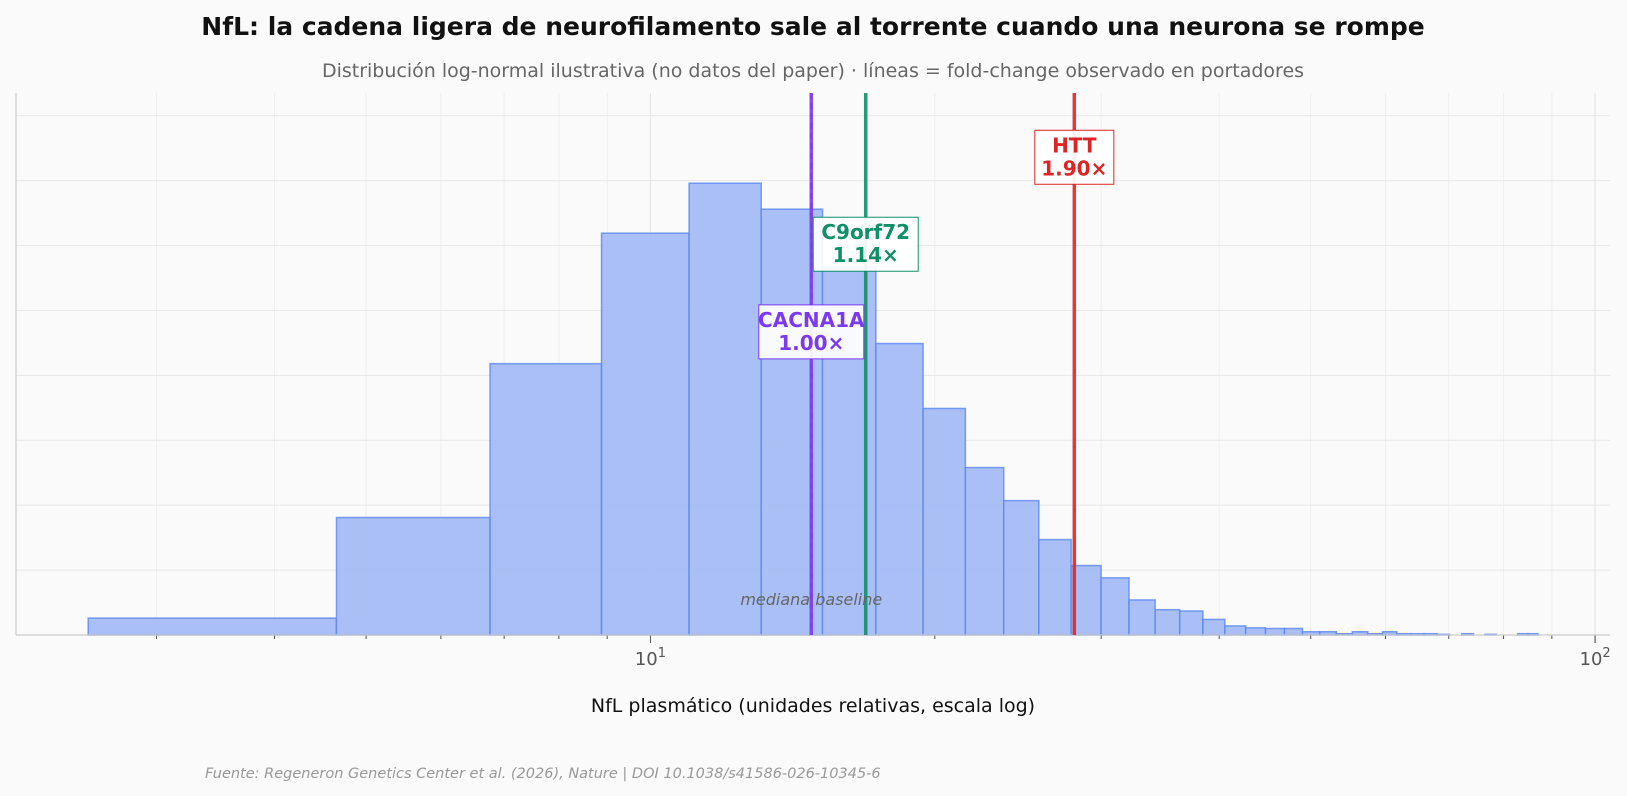  Describe the element at coordinates (811, 320) in the screenshot. I see `annotation-gene: CACNA1A` at that location.